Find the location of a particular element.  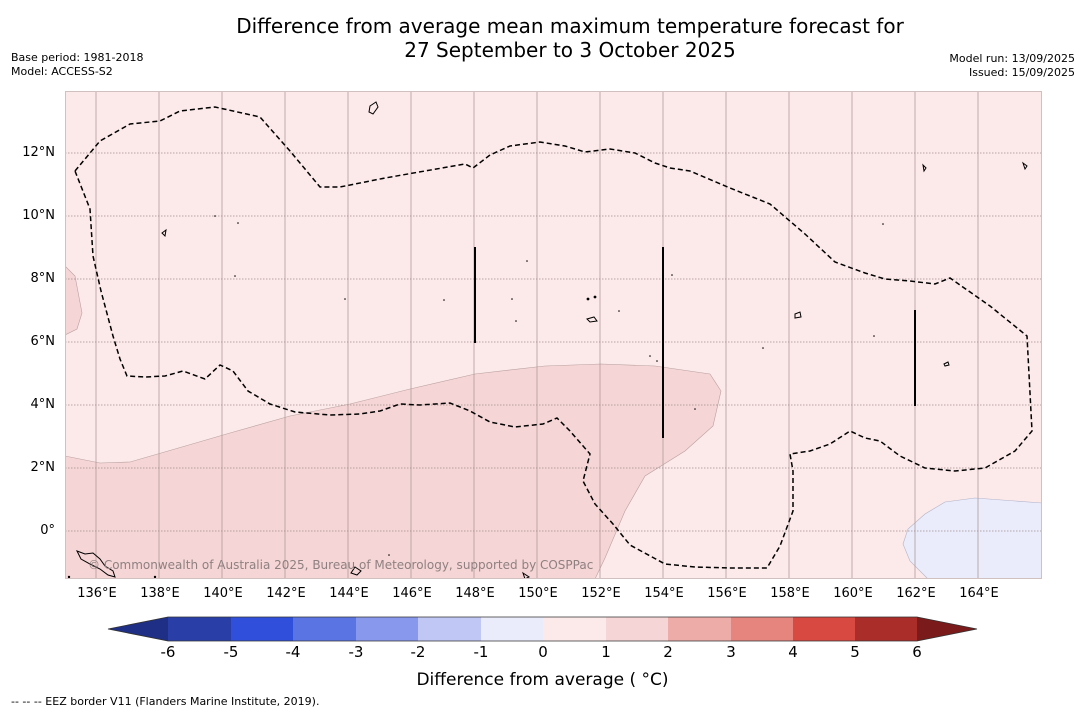

lon-label-158e: 158°E is located at coordinates (790, 593).